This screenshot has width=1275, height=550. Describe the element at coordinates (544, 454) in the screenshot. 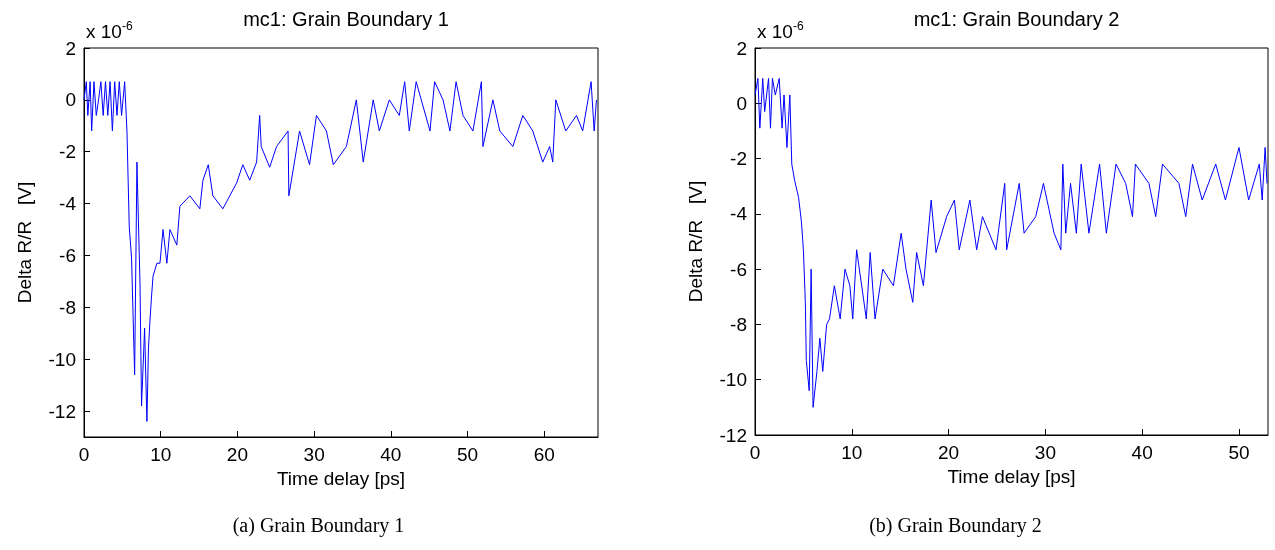

I see `x-tick-label: 60` at that location.